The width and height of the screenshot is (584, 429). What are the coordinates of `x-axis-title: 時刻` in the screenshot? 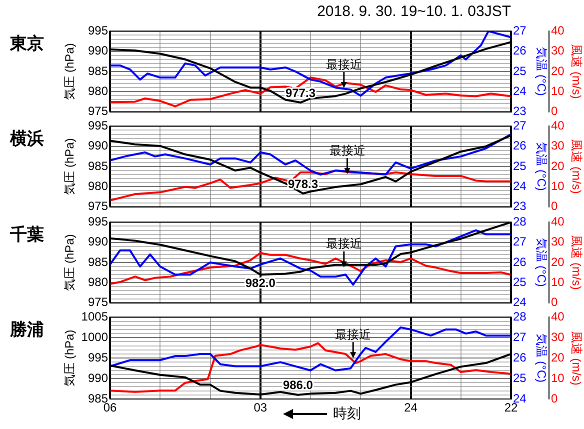 It's located at (347, 413).